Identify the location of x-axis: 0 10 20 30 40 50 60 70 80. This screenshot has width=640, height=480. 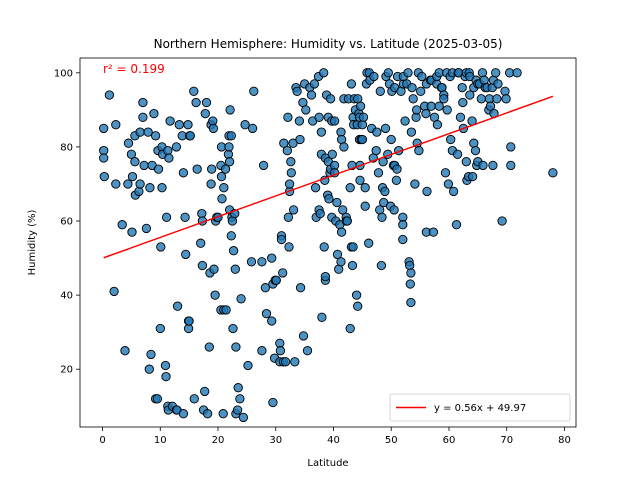
(335, 436).